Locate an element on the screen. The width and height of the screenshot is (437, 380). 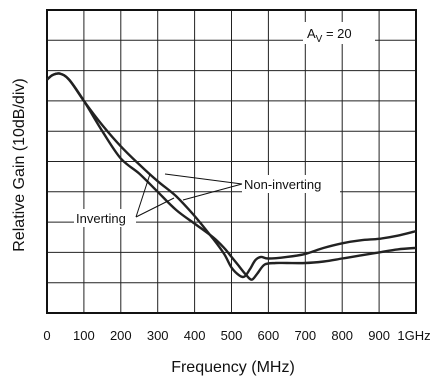
x-tick-label: 200 is located at coordinates (121, 335).